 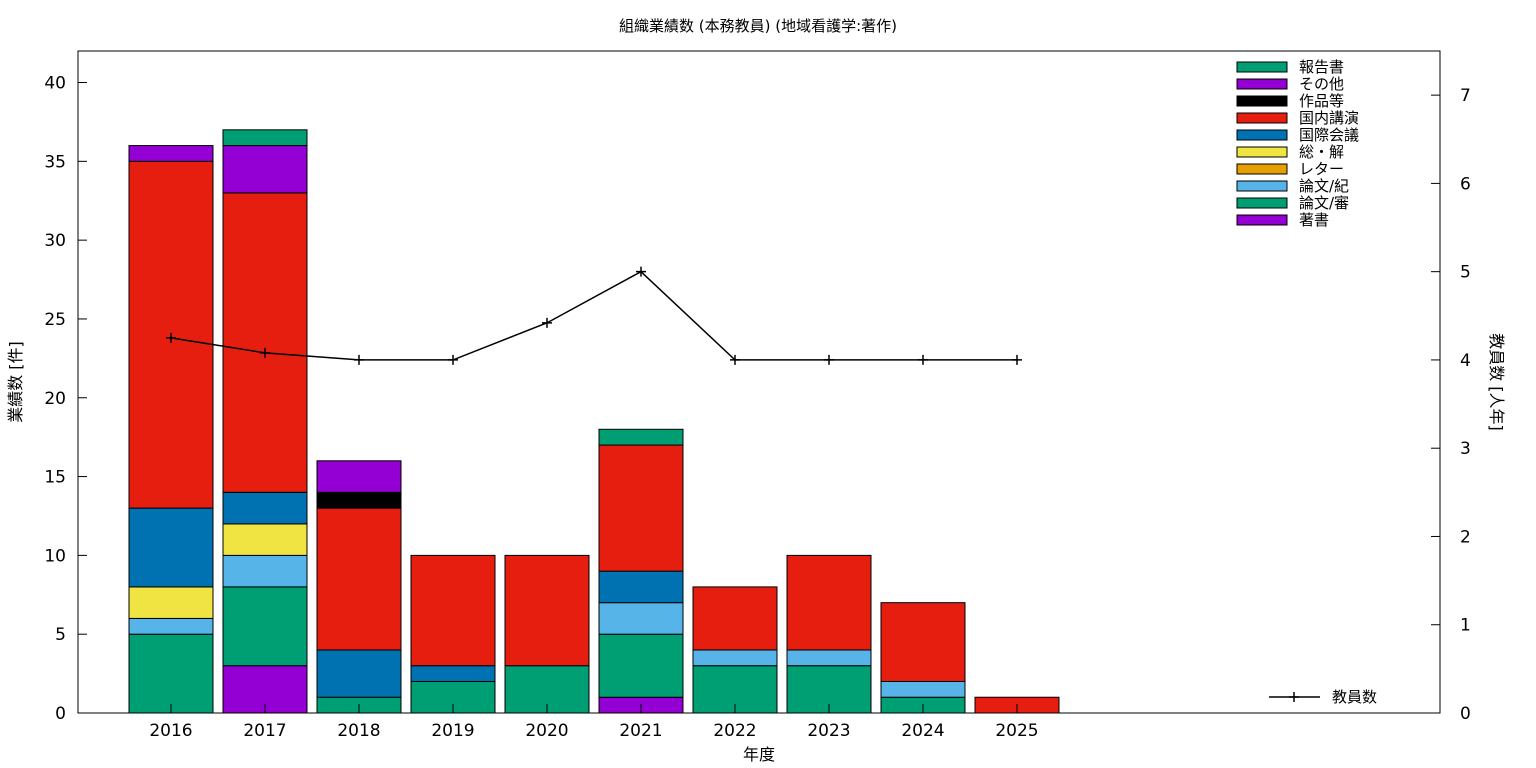 What do you see at coordinates (55, 556) in the screenshot?
I see `y-tick-label: 10` at bounding box center [55, 556].